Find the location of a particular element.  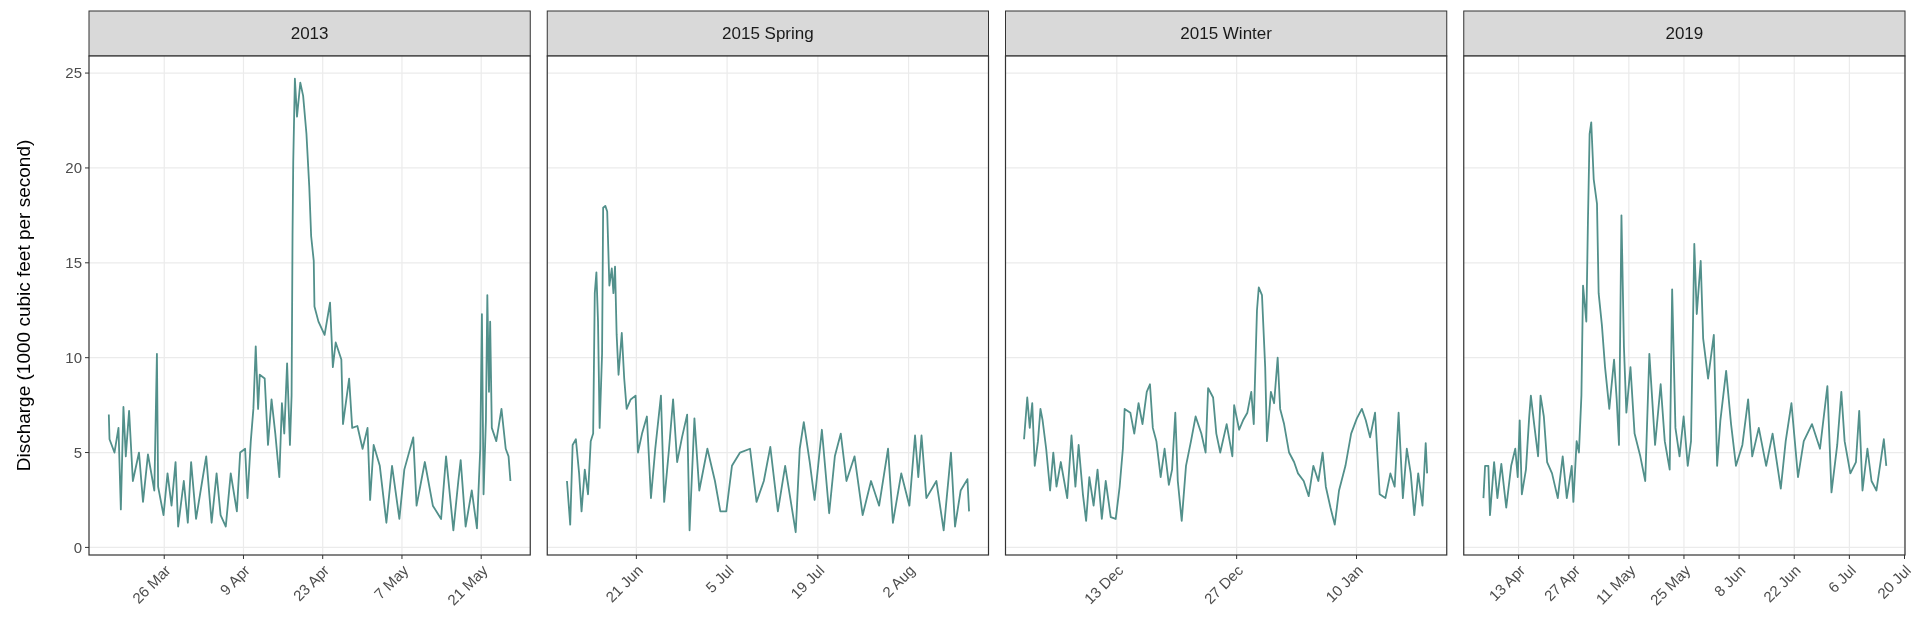

x-tick-label: 5 Jul is located at coordinates (719, 578).